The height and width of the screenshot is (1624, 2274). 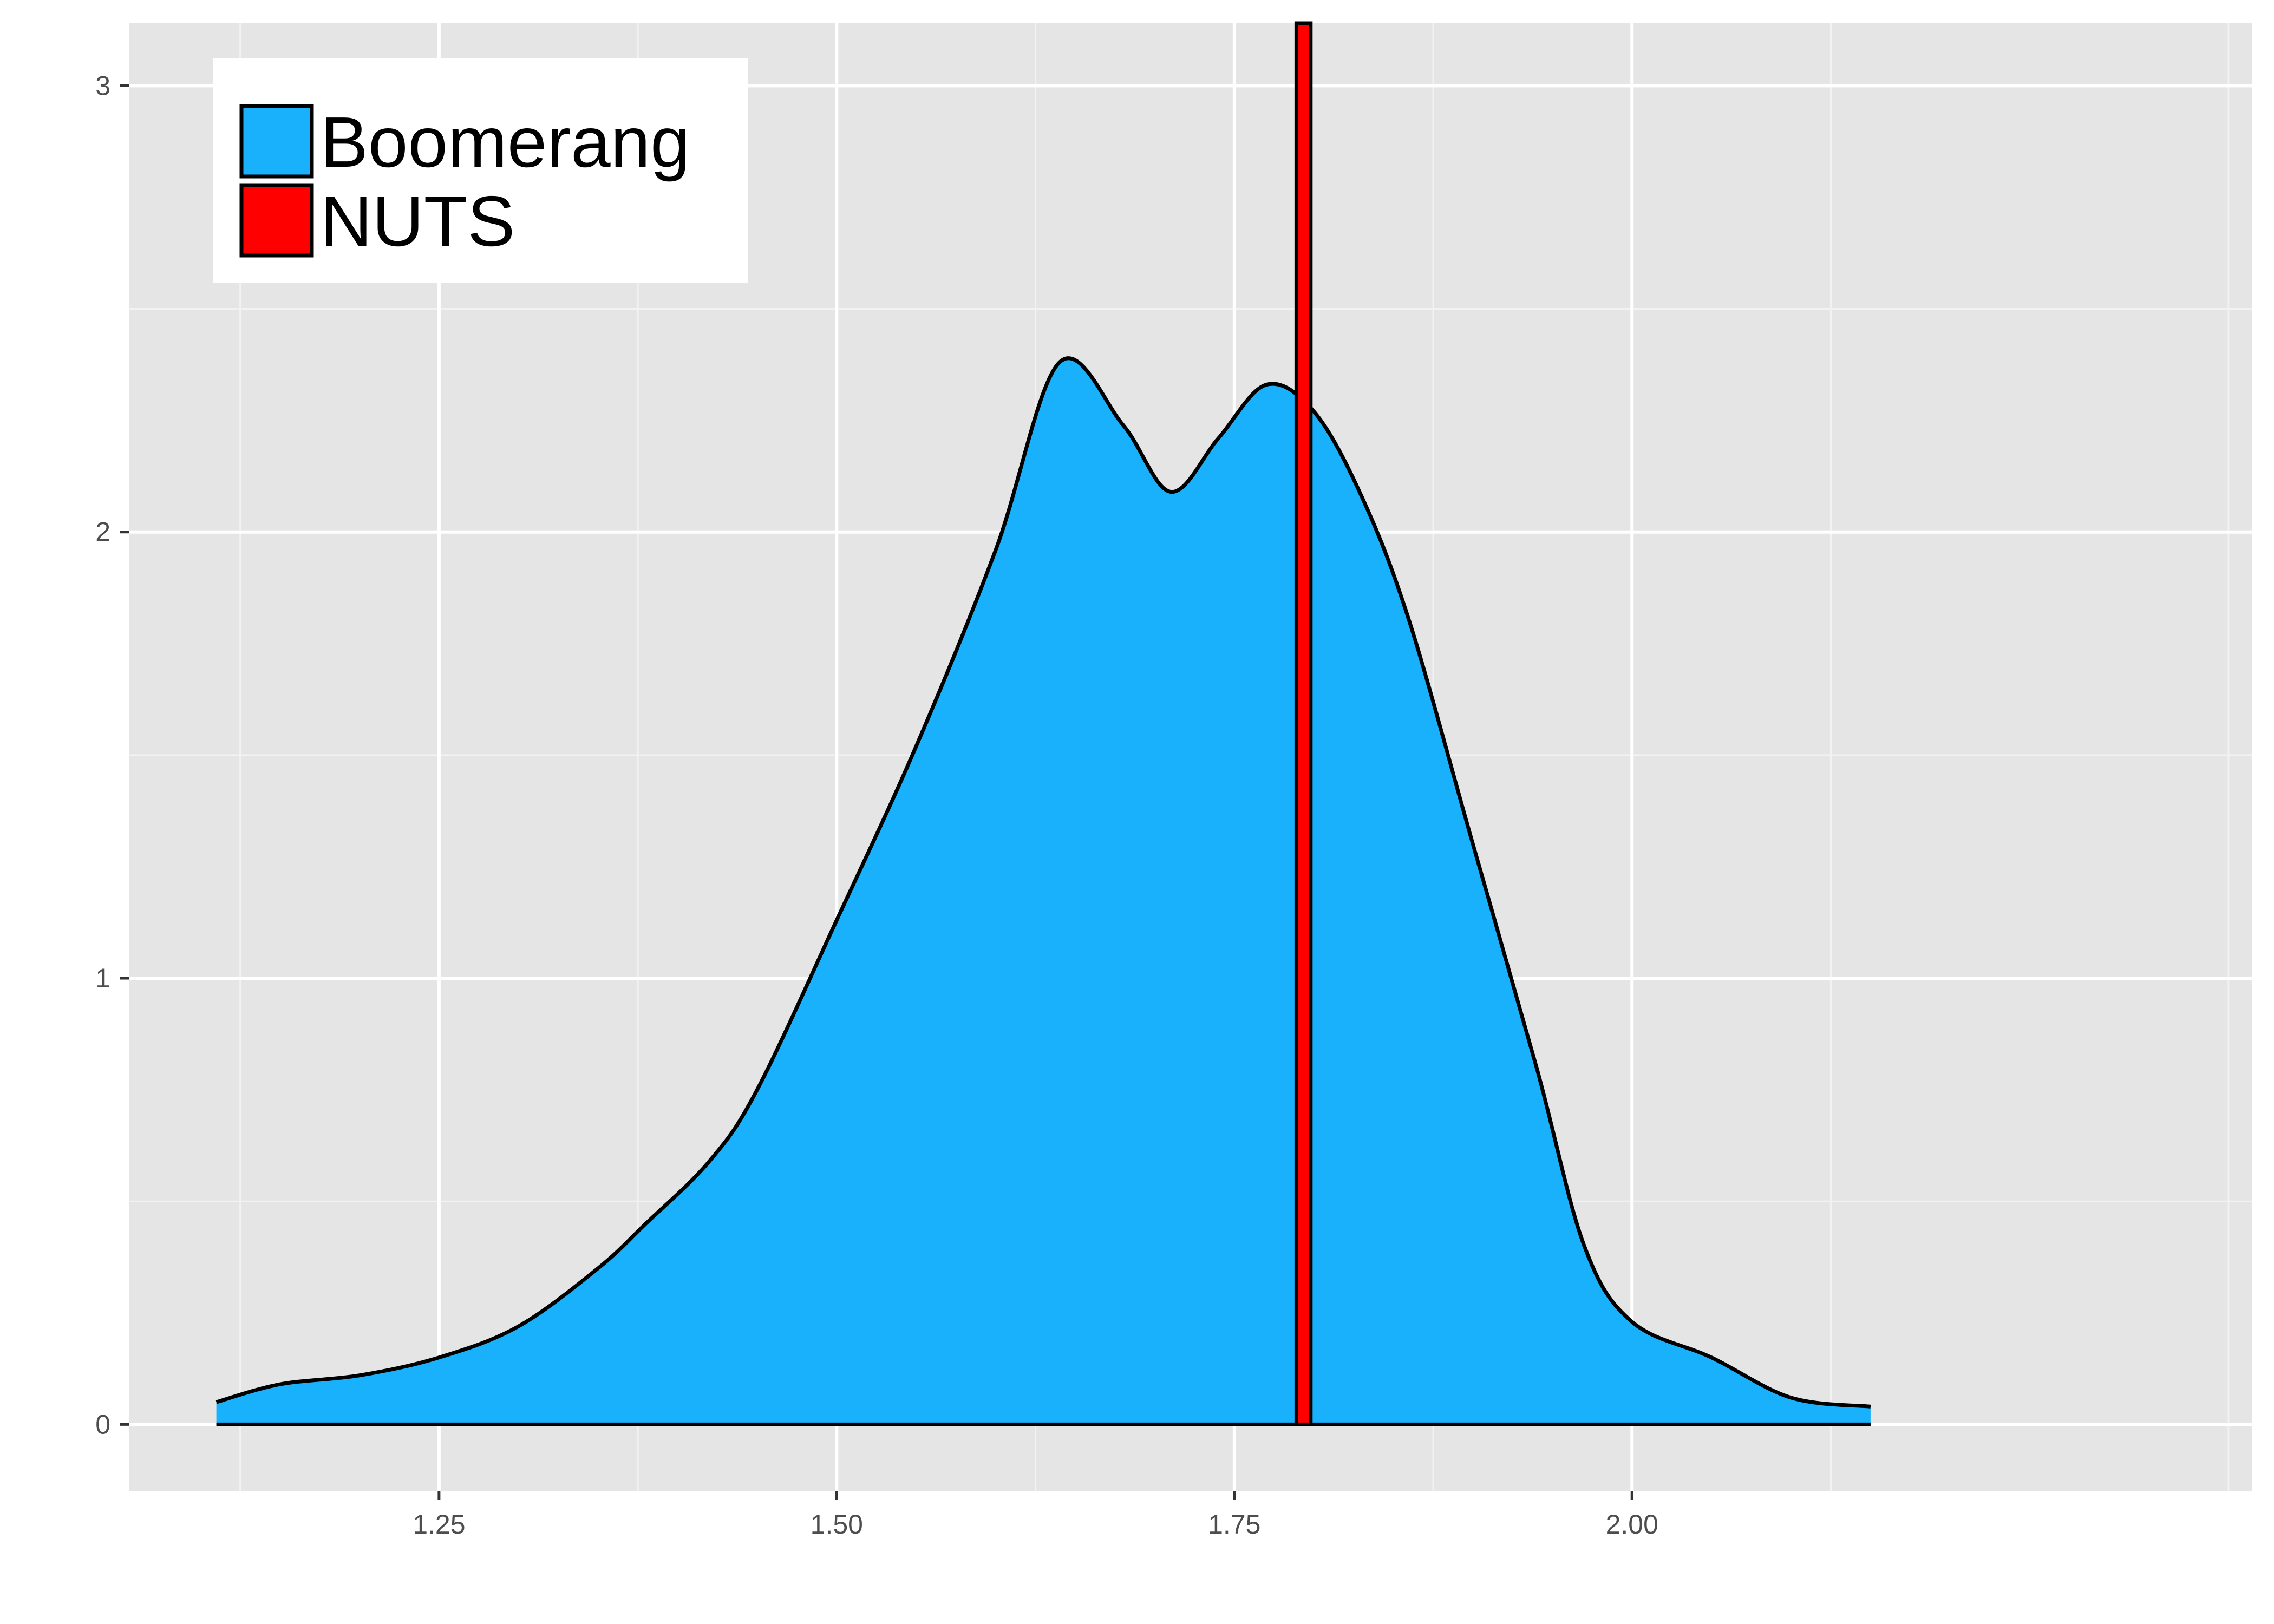 I want to click on y-axis-tick-label: 2, so click(x=103, y=532).